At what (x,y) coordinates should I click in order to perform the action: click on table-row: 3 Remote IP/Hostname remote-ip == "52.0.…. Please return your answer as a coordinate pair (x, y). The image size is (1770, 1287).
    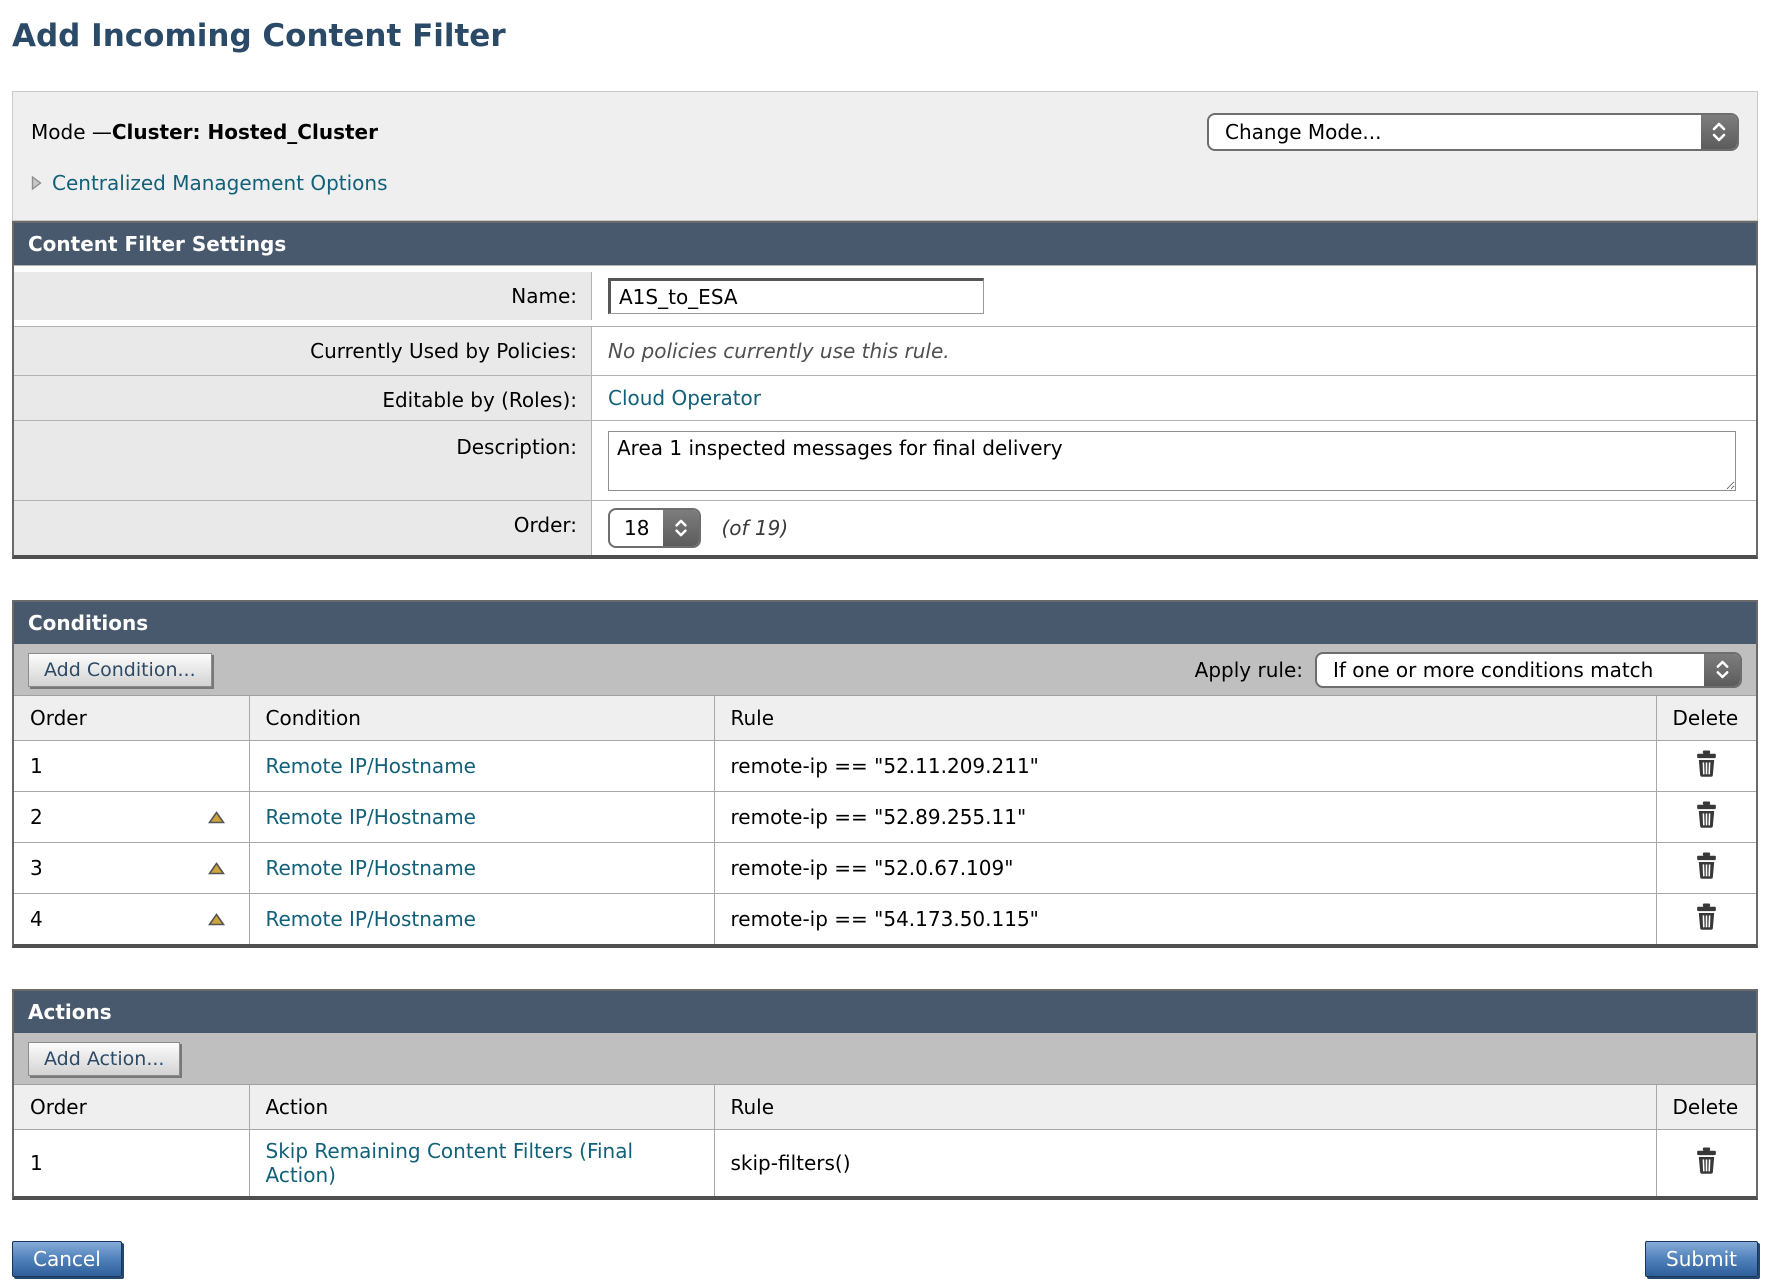
    Looking at the image, I should click on (885, 868).